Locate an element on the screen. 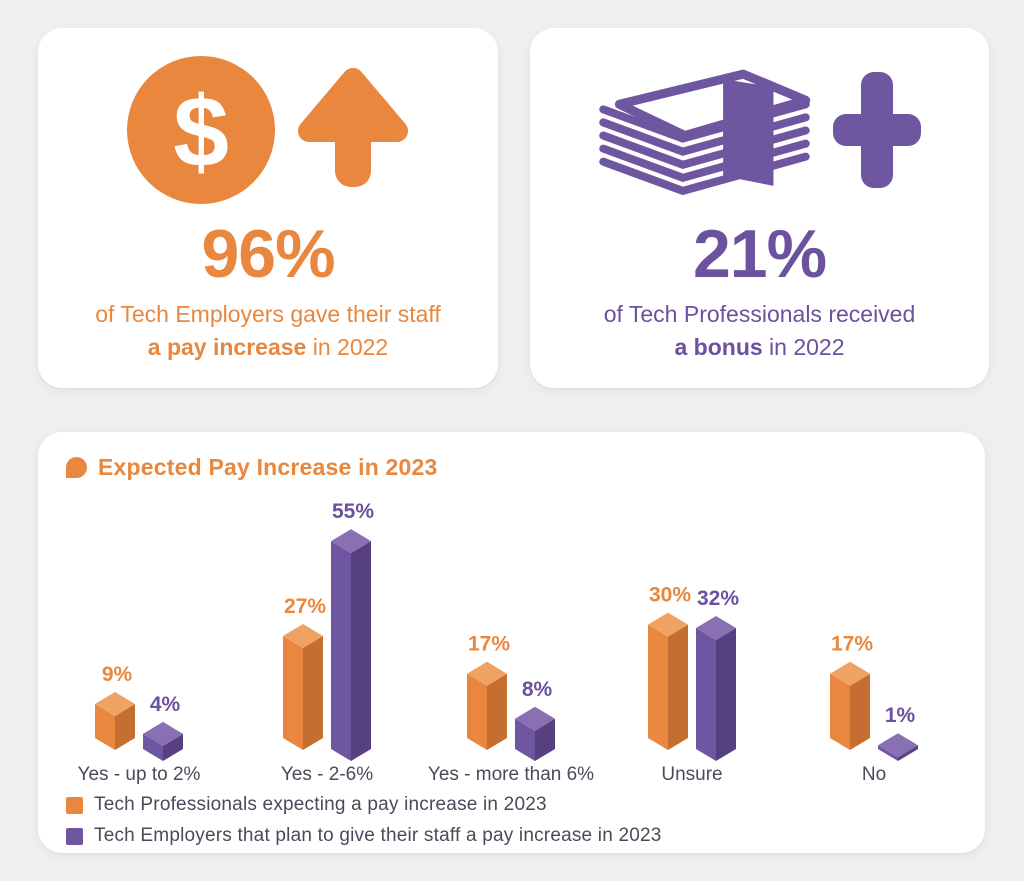 This screenshot has width=1024, height=881. plus-icon is located at coordinates (876, 130).